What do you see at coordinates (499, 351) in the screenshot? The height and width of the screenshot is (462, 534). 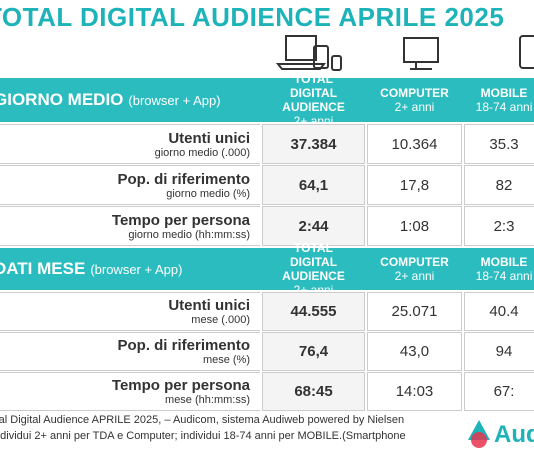 I see `value-cell: 94` at bounding box center [499, 351].